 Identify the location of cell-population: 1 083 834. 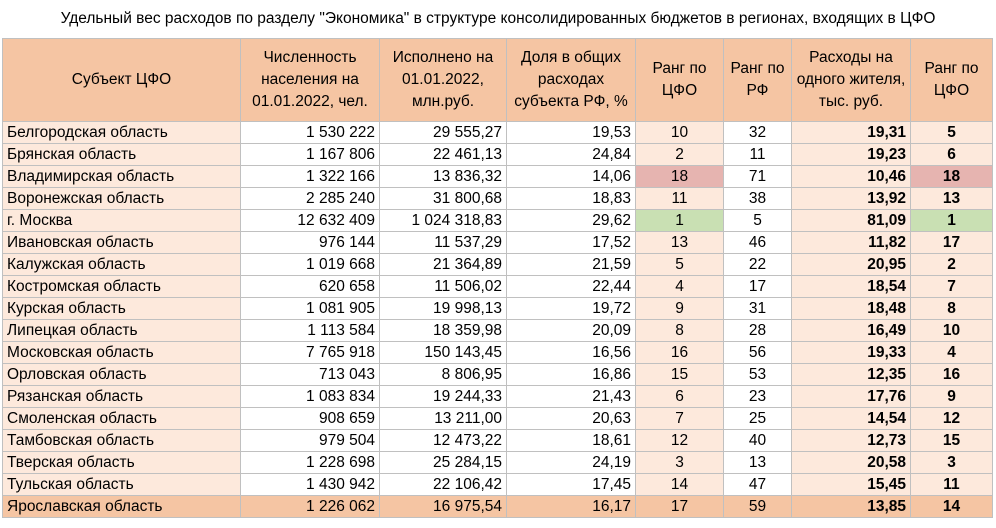
(310, 396).